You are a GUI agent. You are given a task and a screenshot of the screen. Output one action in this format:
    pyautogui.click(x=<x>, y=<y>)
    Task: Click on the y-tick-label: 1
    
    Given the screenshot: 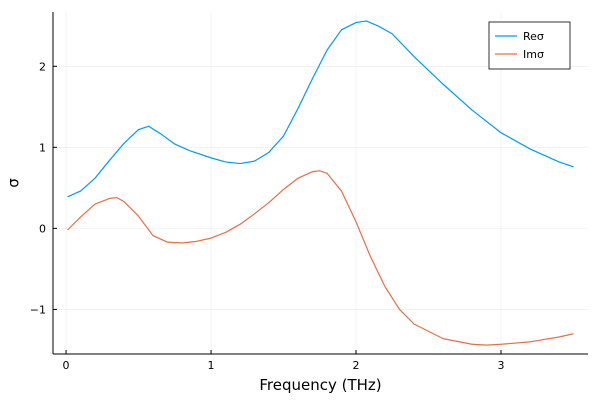 What is the action you would take?
    pyautogui.click(x=42, y=147)
    